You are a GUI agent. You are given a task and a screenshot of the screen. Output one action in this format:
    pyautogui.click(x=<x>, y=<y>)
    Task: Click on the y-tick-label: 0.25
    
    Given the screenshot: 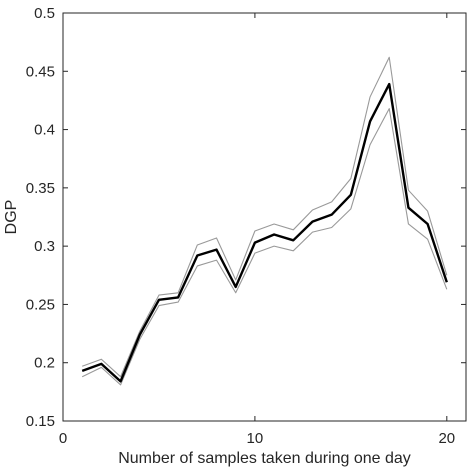 What is the action you would take?
    pyautogui.click(x=40, y=304)
    